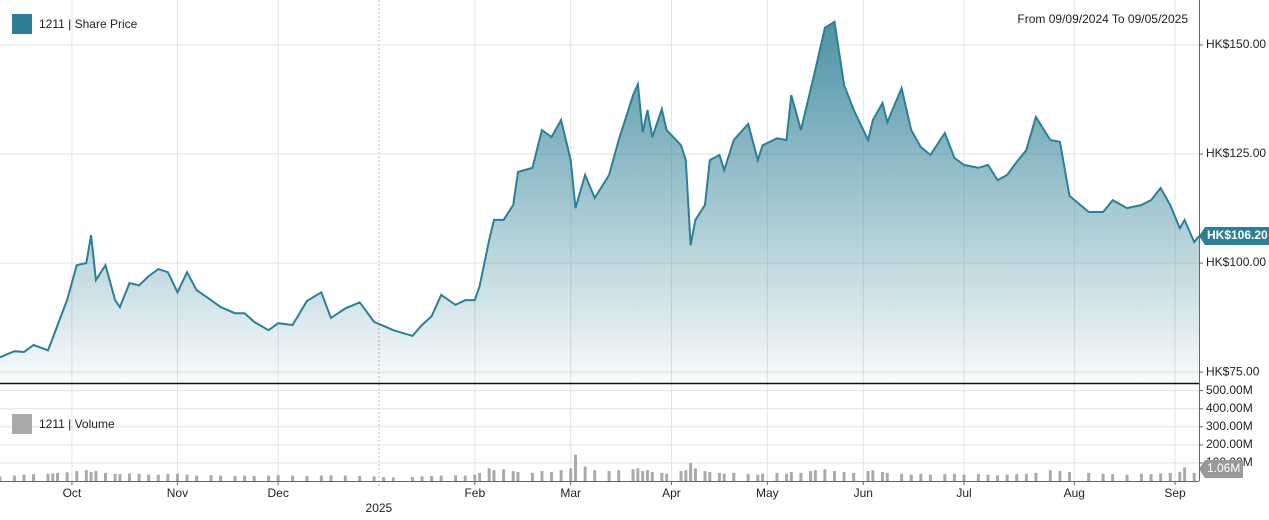  I want to click on y-tick-label: HK$150.00, so click(1236, 44).